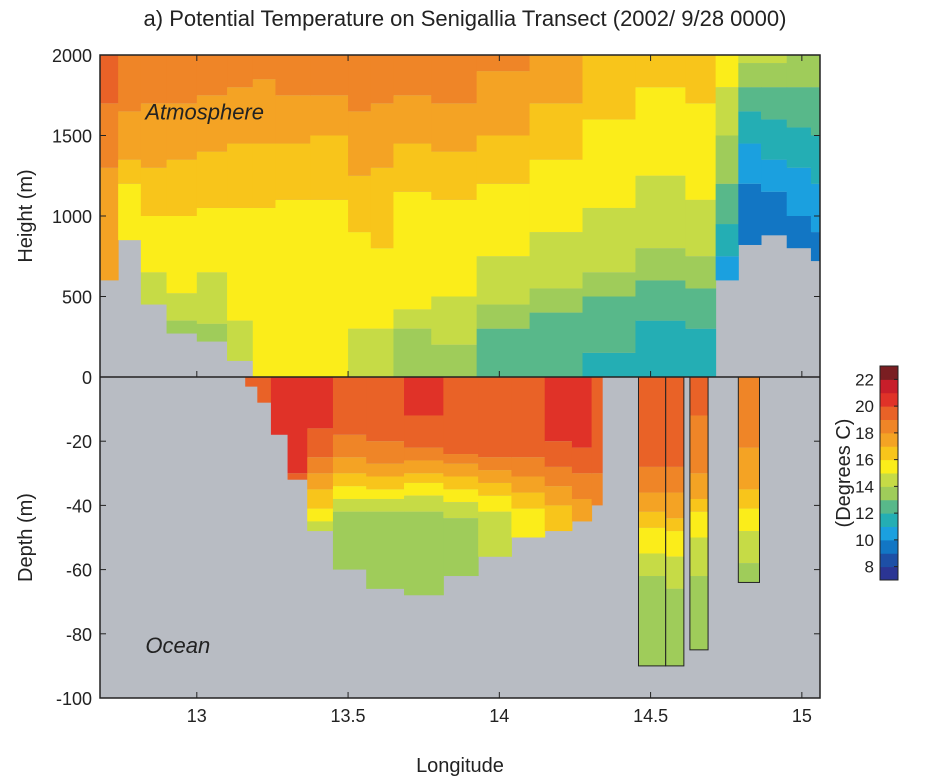  Describe the element at coordinates (87, 378) in the screenshot. I see `depth-tick-label: 0` at that location.